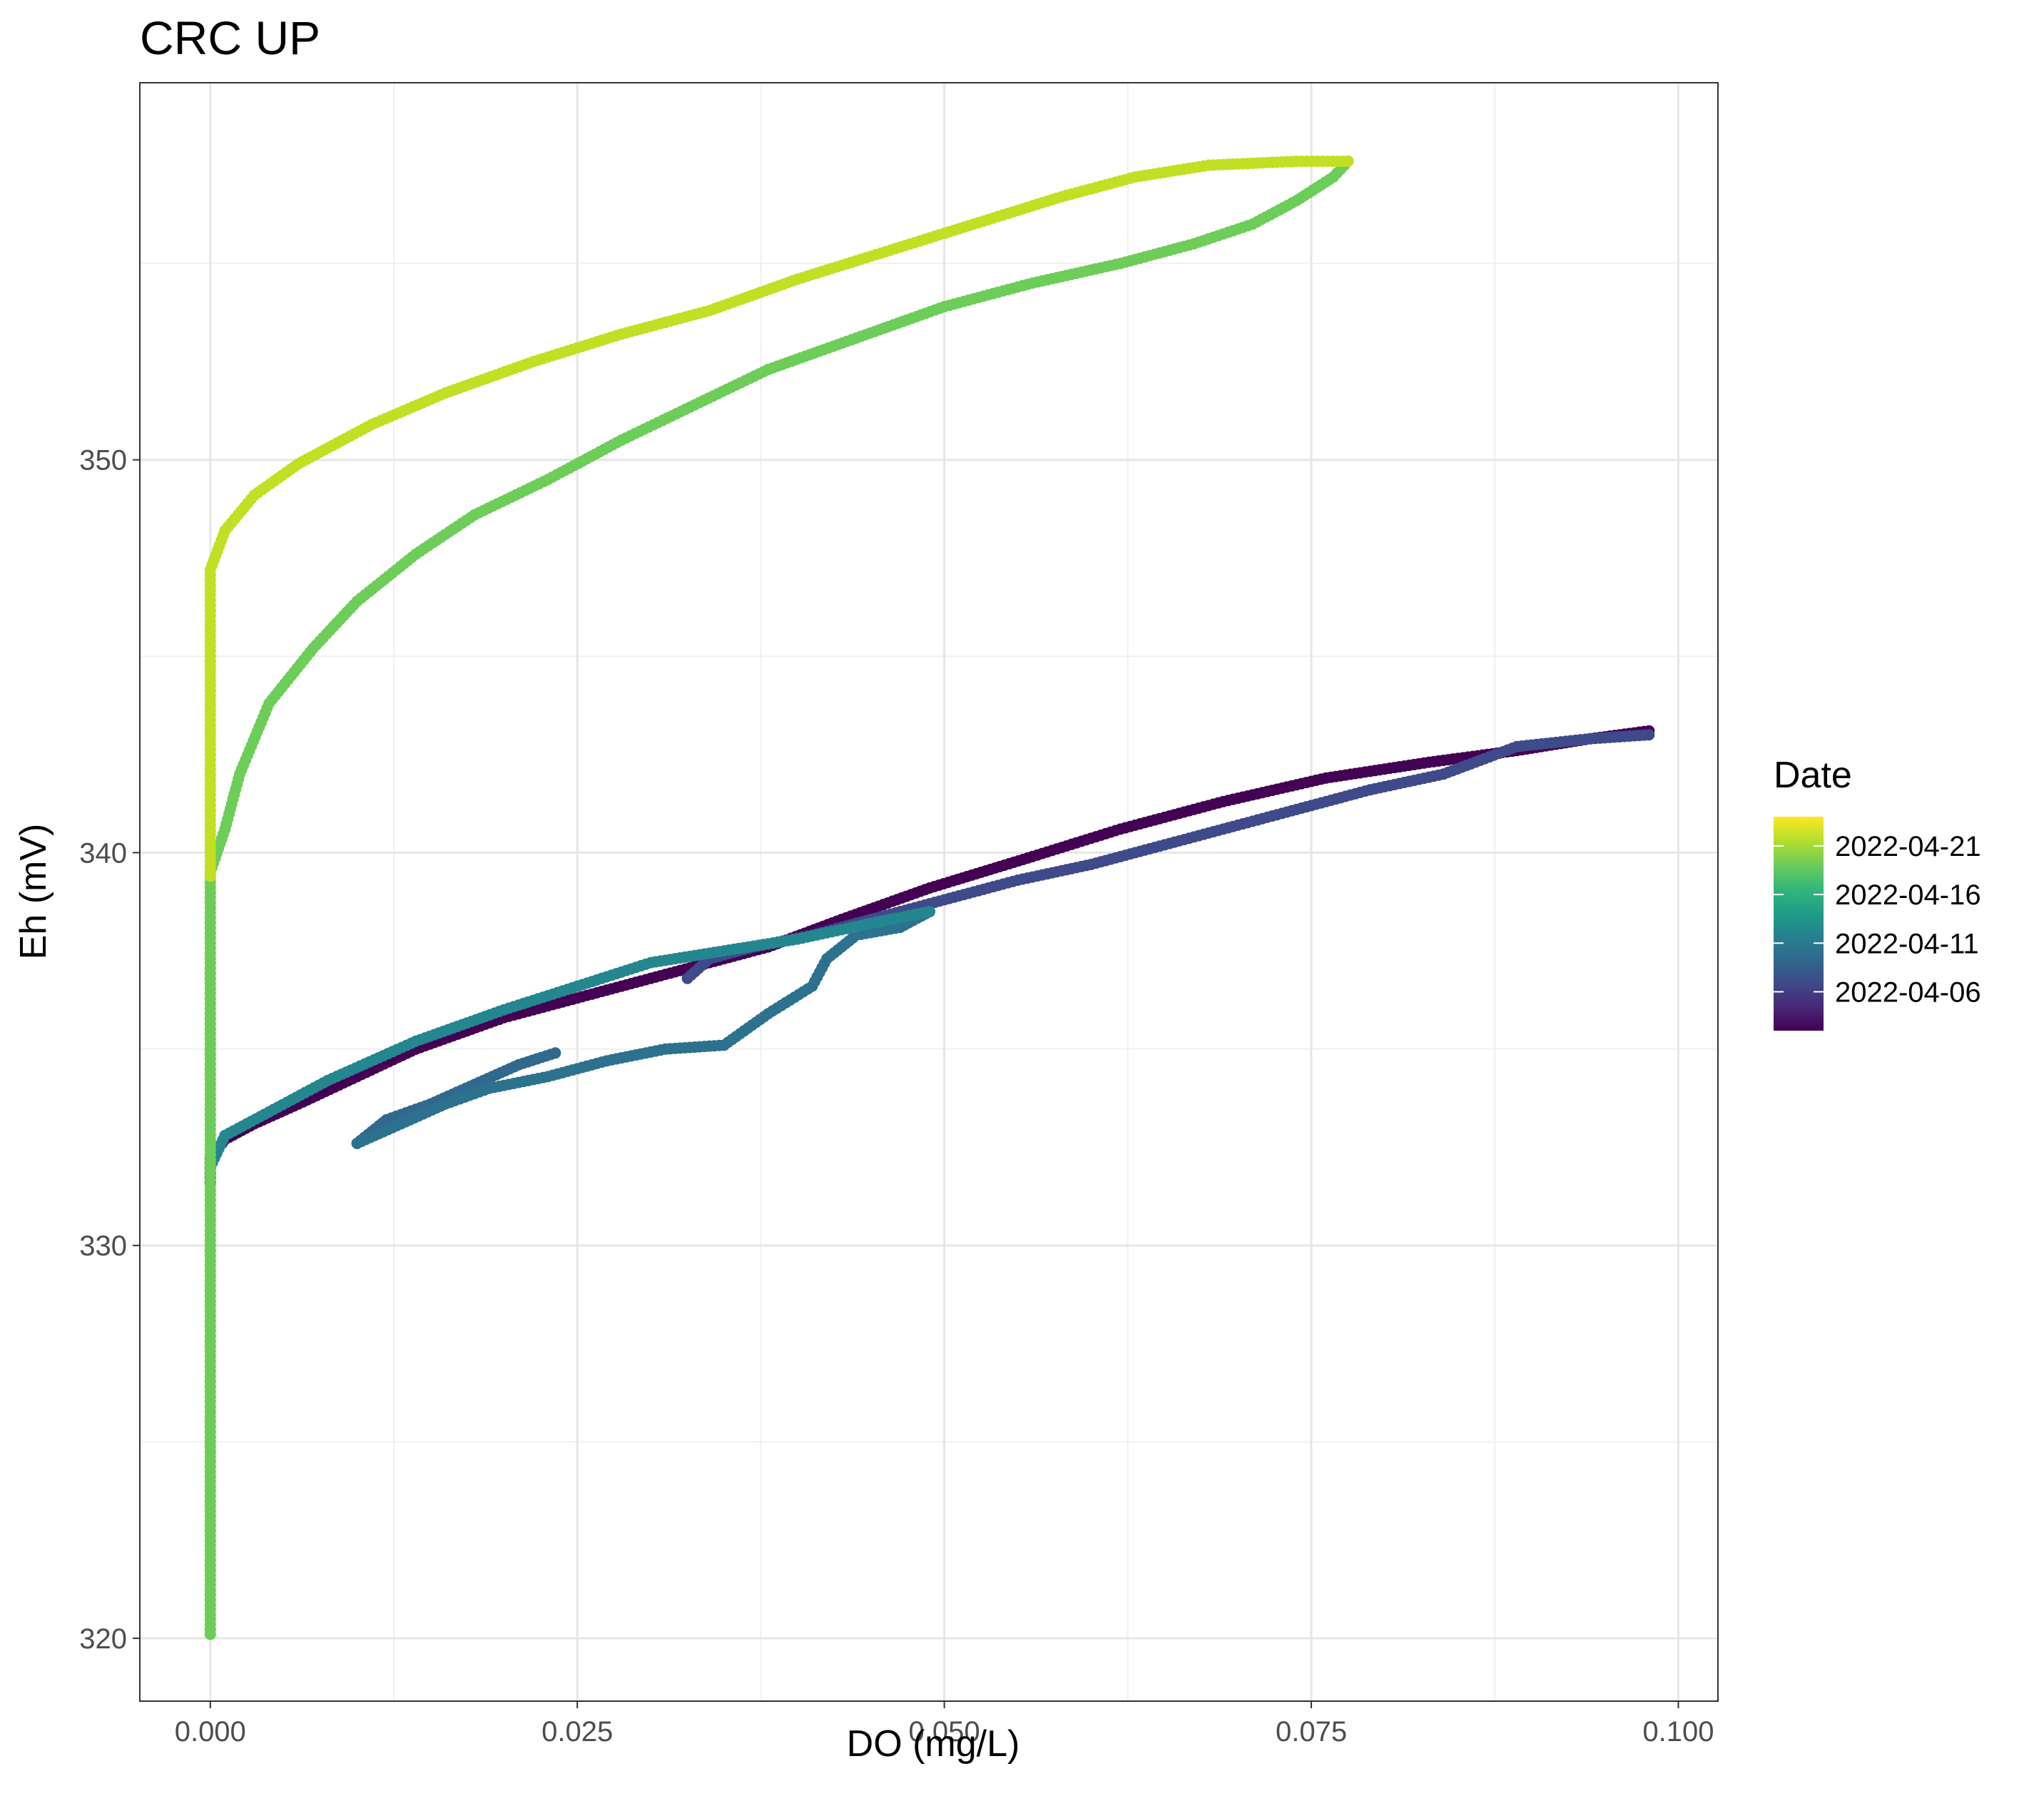 The height and width of the screenshot is (1801, 2044). I want to click on y-tick-label: 330, so click(103, 1246).